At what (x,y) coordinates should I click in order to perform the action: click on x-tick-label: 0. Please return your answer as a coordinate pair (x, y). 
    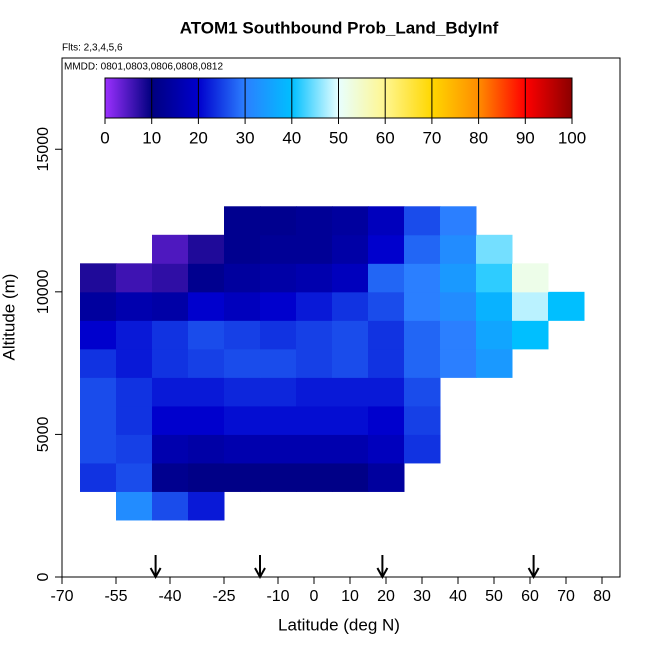
    Looking at the image, I should click on (314, 596).